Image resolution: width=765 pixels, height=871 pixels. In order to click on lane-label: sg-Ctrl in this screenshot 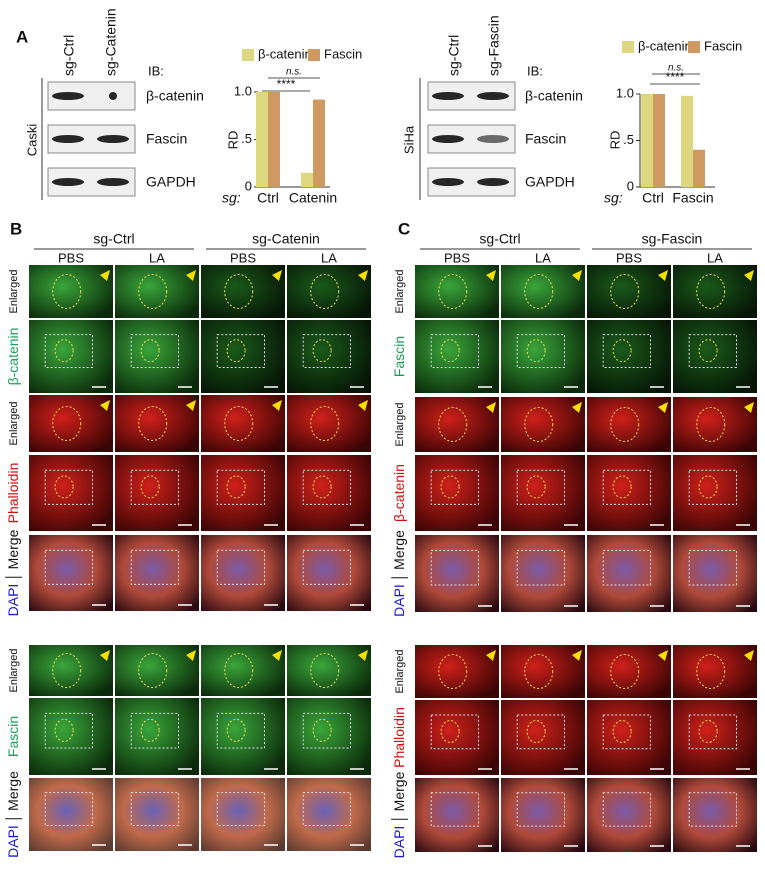, I will do `click(454, 55)`.